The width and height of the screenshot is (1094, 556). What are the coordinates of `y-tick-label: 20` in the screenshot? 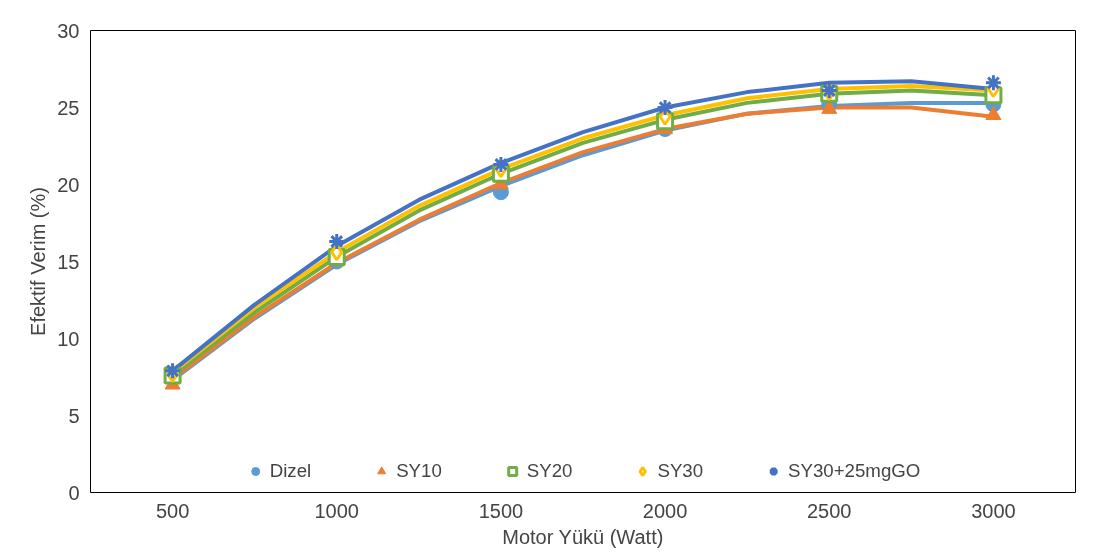 It's located at (68, 184).